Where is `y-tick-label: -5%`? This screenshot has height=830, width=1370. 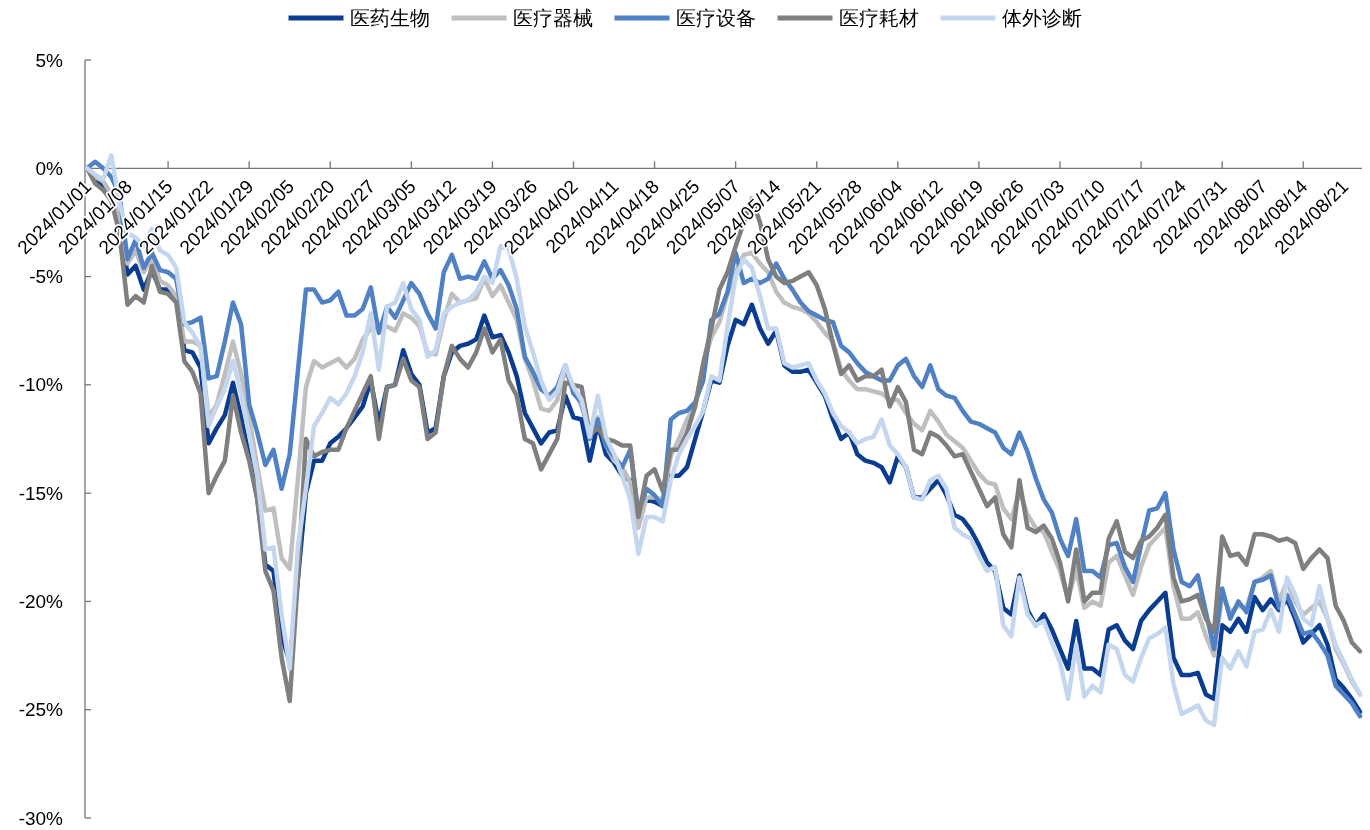
y-tick-label: -5% is located at coordinates (46, 277).